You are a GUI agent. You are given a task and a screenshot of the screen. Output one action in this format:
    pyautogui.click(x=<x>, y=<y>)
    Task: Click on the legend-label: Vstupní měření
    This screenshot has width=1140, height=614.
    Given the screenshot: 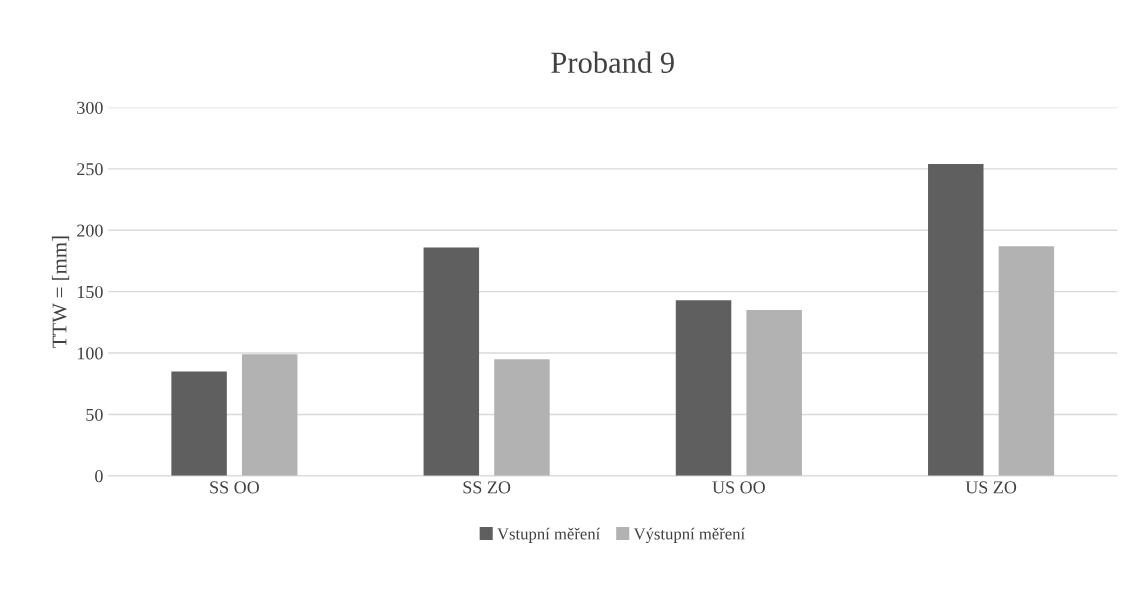 What is the action you would take?
    pyautogui.click(x=549, y=535)
    